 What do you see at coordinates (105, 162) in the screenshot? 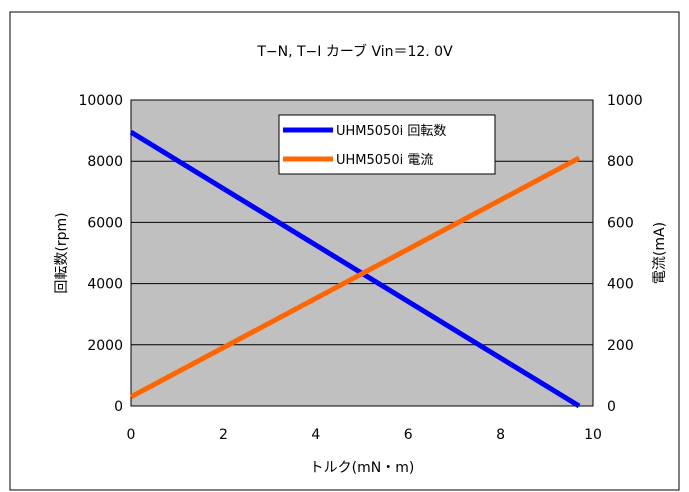
I see `y-tick-label: 8000` at bounding box center [105, 162].